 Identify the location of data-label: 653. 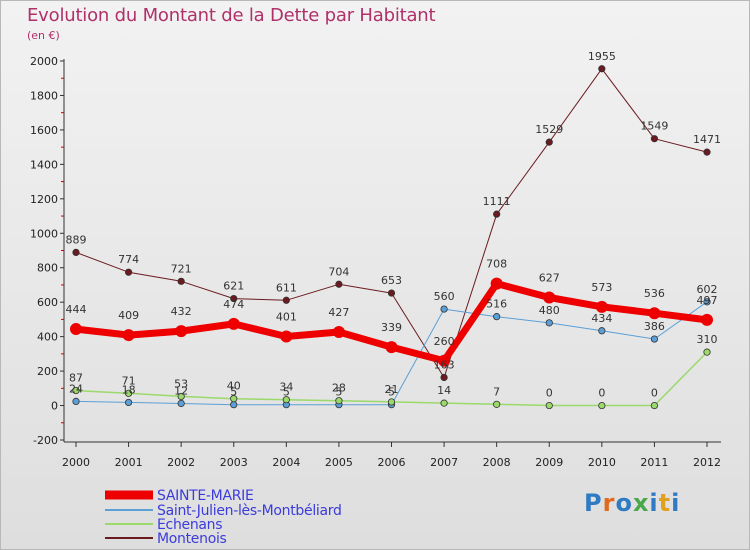
(391, 280).